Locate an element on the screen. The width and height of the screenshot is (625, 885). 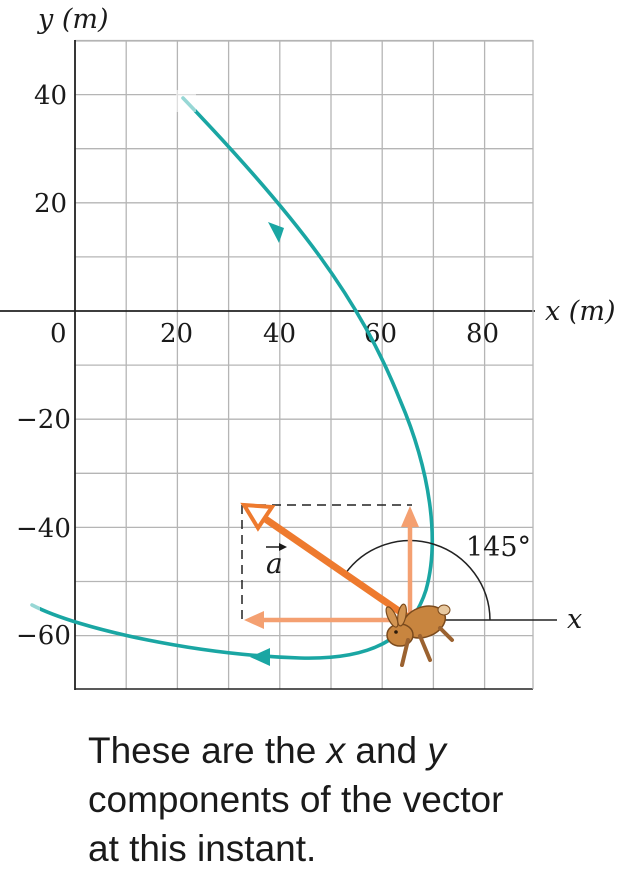
acceleration-vector is located at coordinates (327, 562).